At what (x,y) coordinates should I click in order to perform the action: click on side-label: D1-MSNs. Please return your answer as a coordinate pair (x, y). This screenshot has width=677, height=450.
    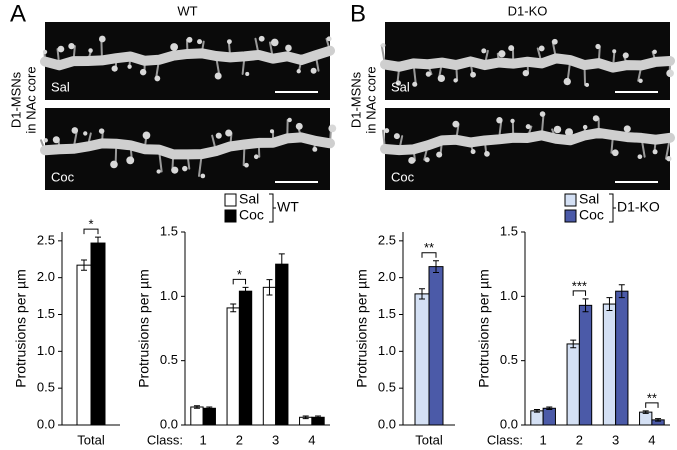
    Looking at the image, I should click on (15, 99).